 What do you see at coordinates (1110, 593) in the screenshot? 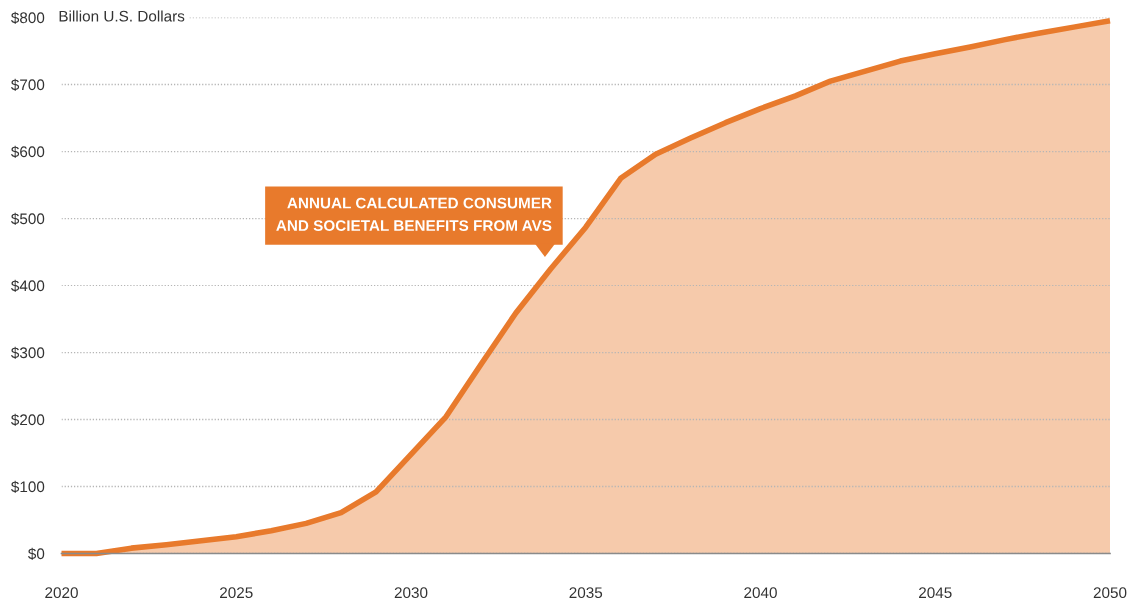
I see `x-tick-label: 2050` at bounding box center [1110, 593].